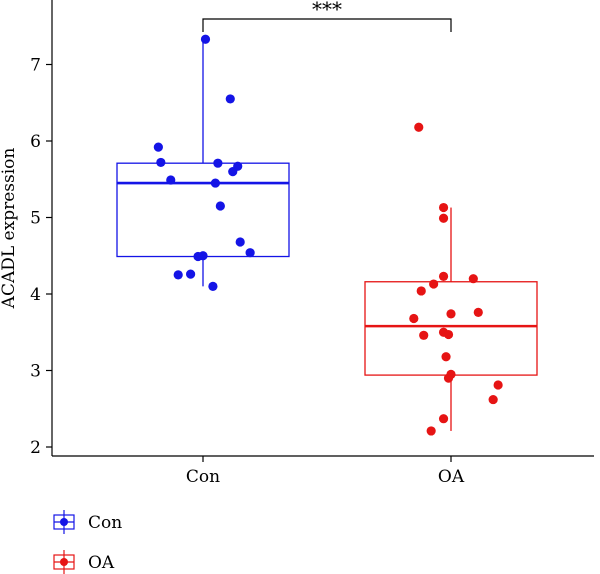 This screenshot has height=574, width=600. I want to click on legend-label-con: Con, so click(105, 523).